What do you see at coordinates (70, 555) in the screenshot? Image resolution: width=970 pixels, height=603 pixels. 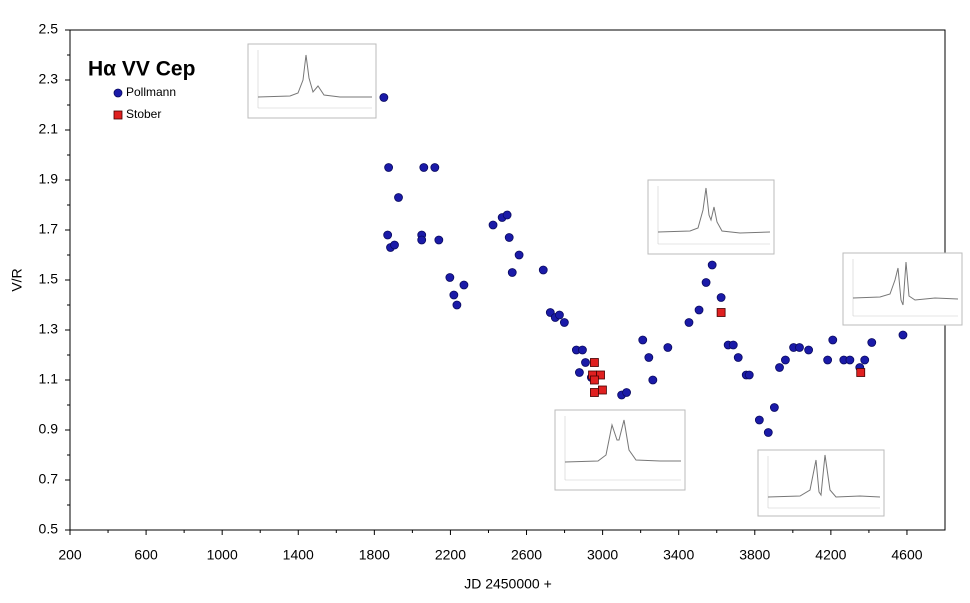 I see `x-tick-label: 200` at bounding box center [70, 555].